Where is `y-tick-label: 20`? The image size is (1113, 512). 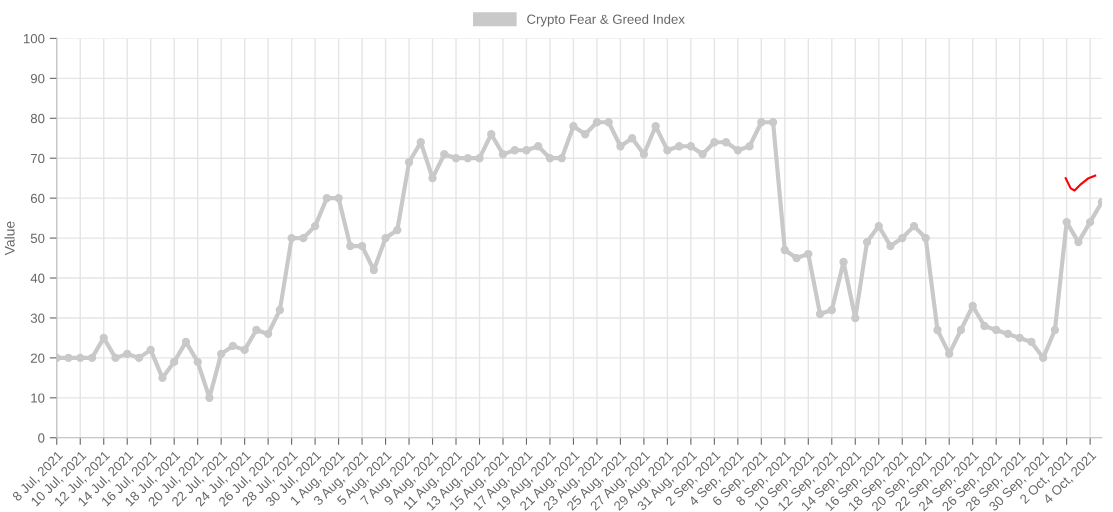 y-tick-label: 20 is located at coordinates (37, 358).